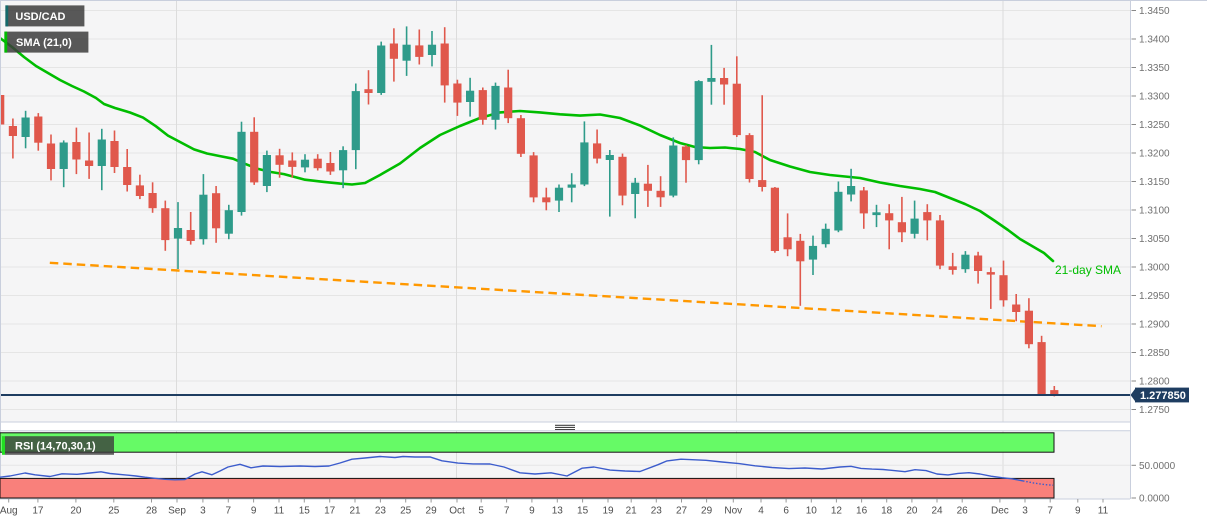 The width and height of the screenshot is (1207, 526). Describe the element at coordinates (1157, 466) in the screenshot. I see `svg-text: 50.0000` at that location.